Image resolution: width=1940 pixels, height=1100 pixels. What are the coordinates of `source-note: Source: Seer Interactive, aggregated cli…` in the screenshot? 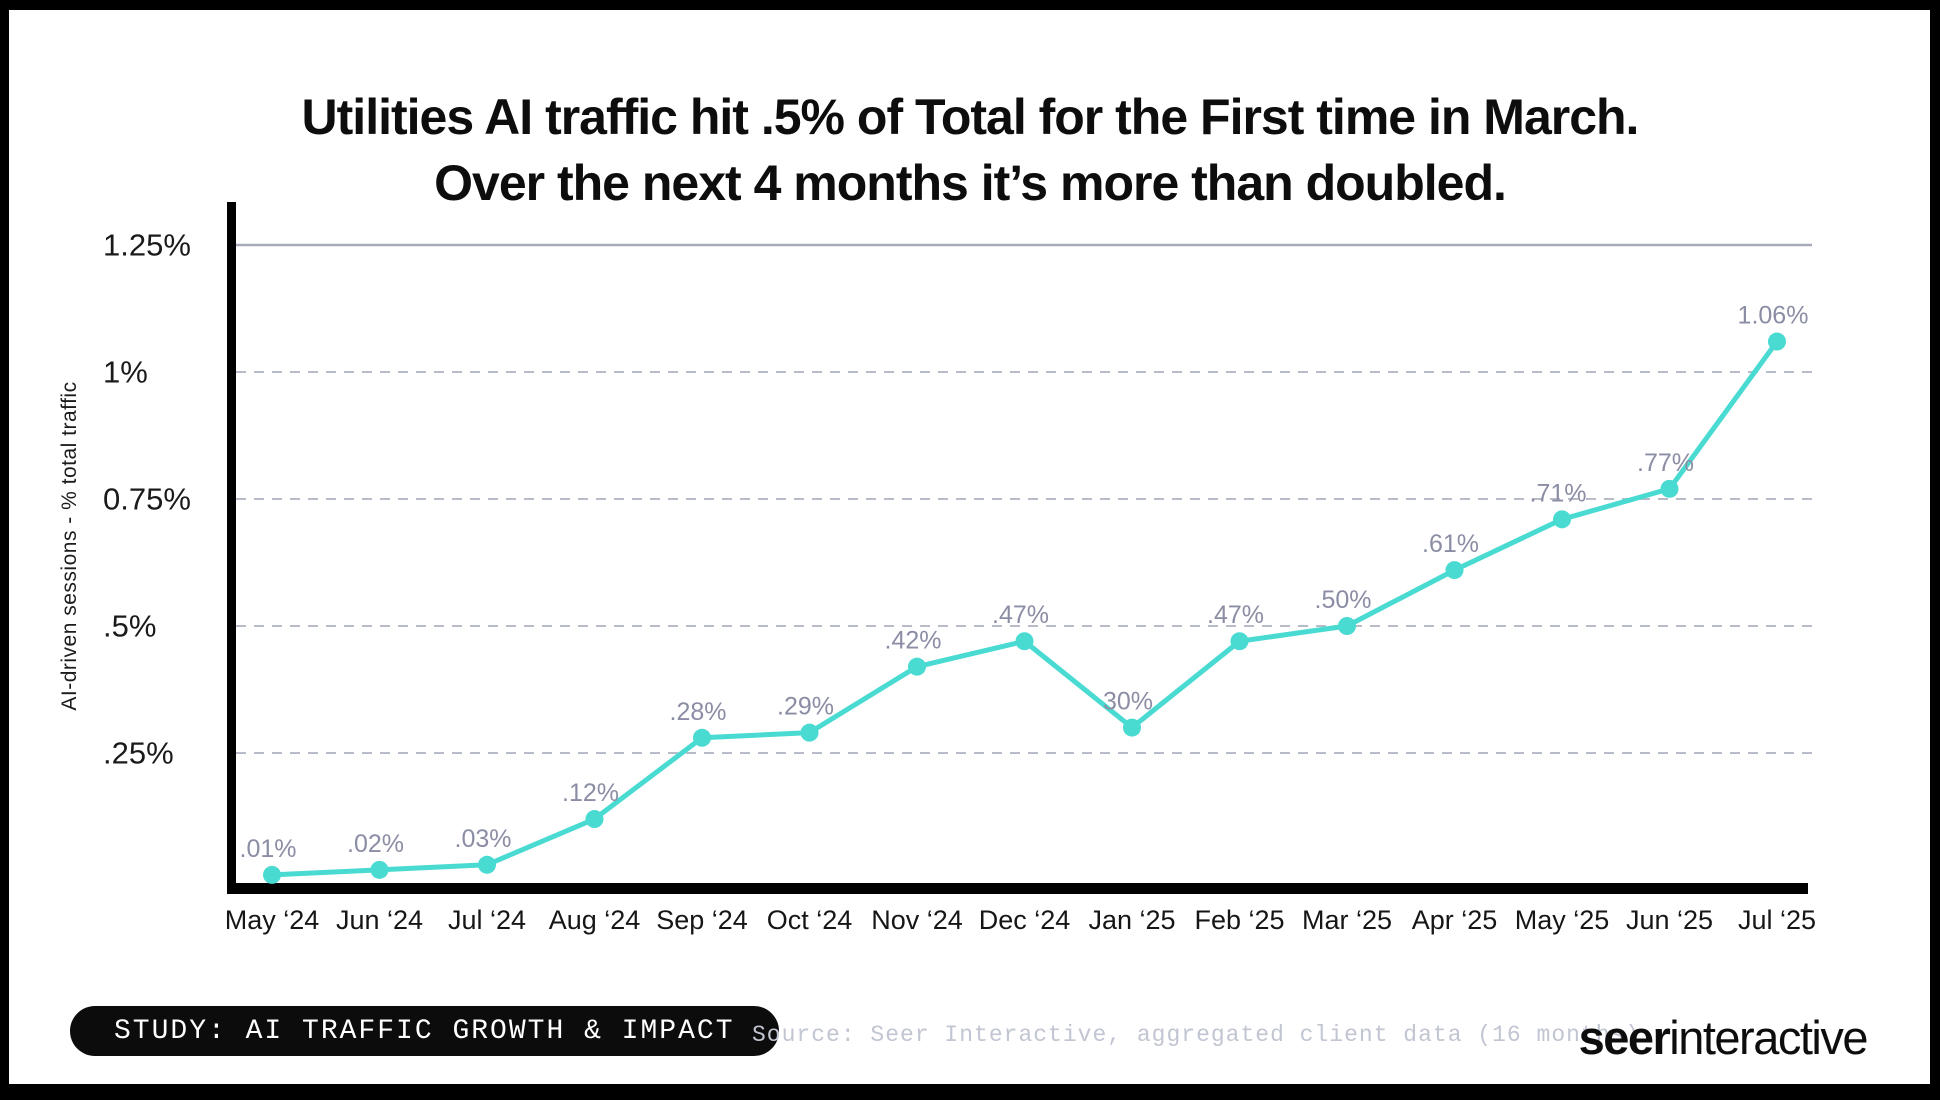 It's located at (1196, 1035).